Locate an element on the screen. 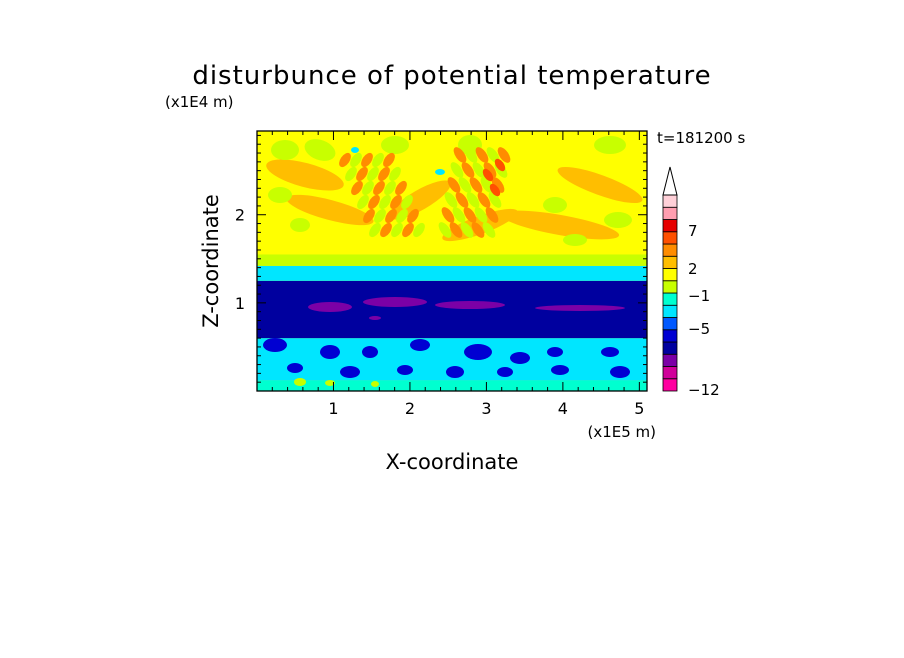  colorbar: 7 2 −1 −5 −12 is located at coordinates (691, 282).